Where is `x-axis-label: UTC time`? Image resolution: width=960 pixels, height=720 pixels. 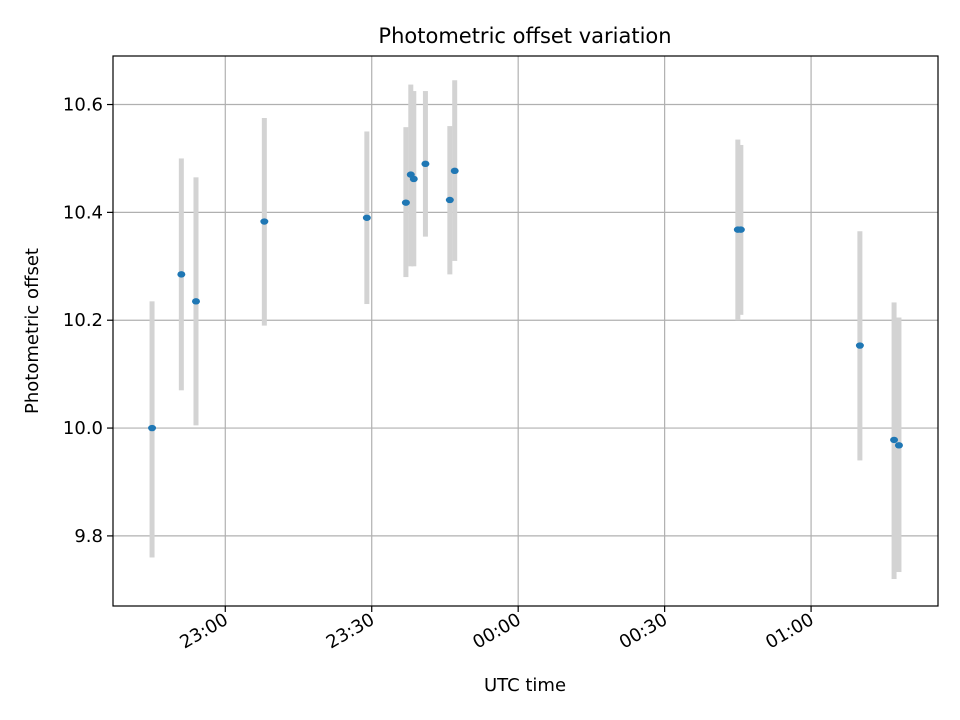 x-axis-label: UTC time is located at coordinates (525, 685).